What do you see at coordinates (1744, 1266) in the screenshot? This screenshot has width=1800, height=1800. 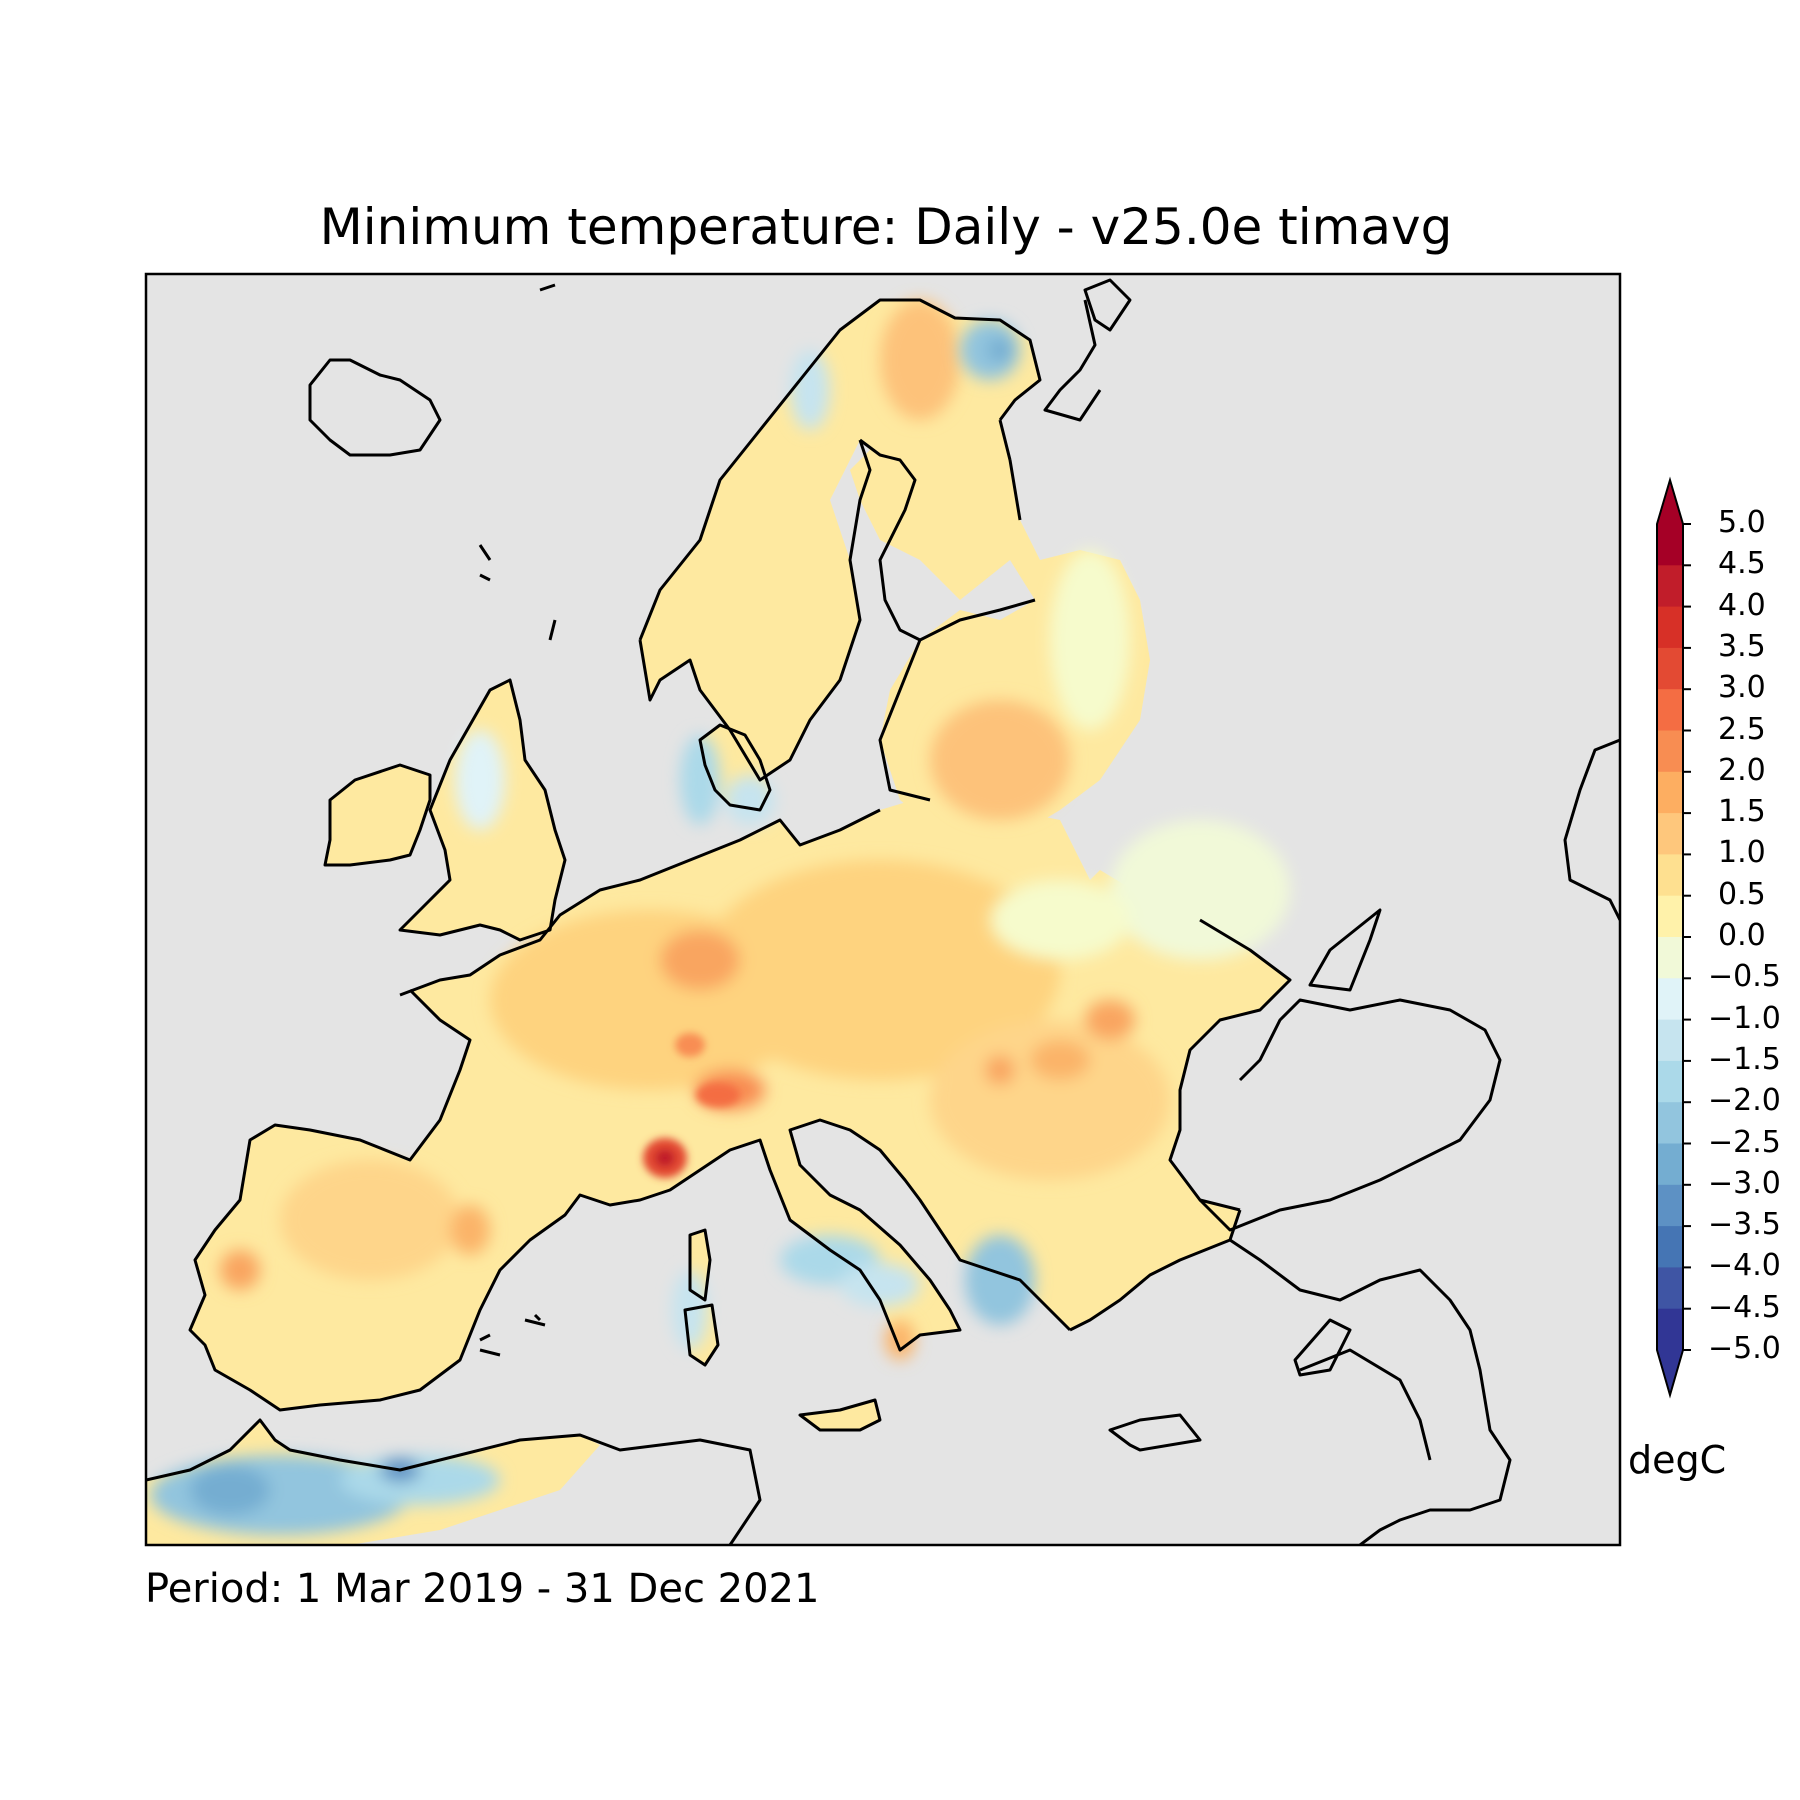 I see `colorbar-tick-label: −4.0` at bounding box center [1744, 1266].